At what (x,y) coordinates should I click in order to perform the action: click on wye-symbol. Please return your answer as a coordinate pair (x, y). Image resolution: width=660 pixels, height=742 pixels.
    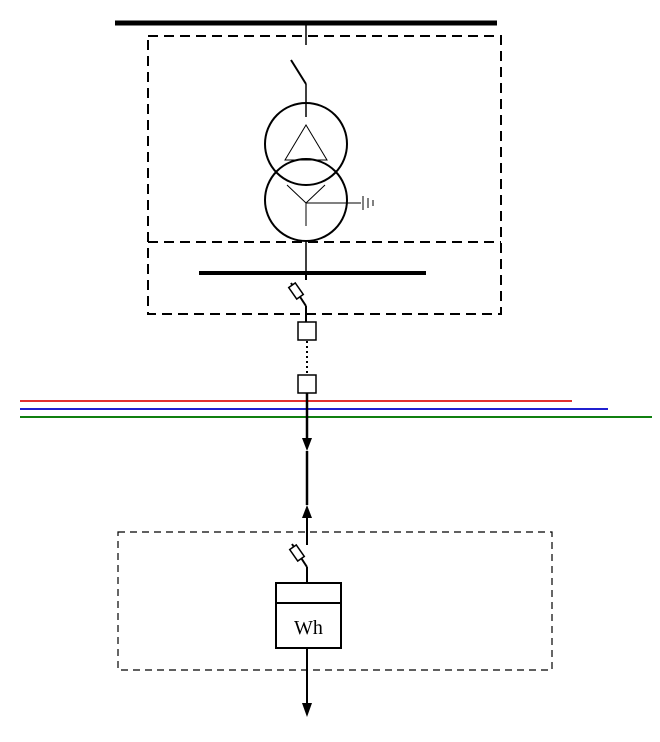
    Looking at the image, I should click on (306, 205).